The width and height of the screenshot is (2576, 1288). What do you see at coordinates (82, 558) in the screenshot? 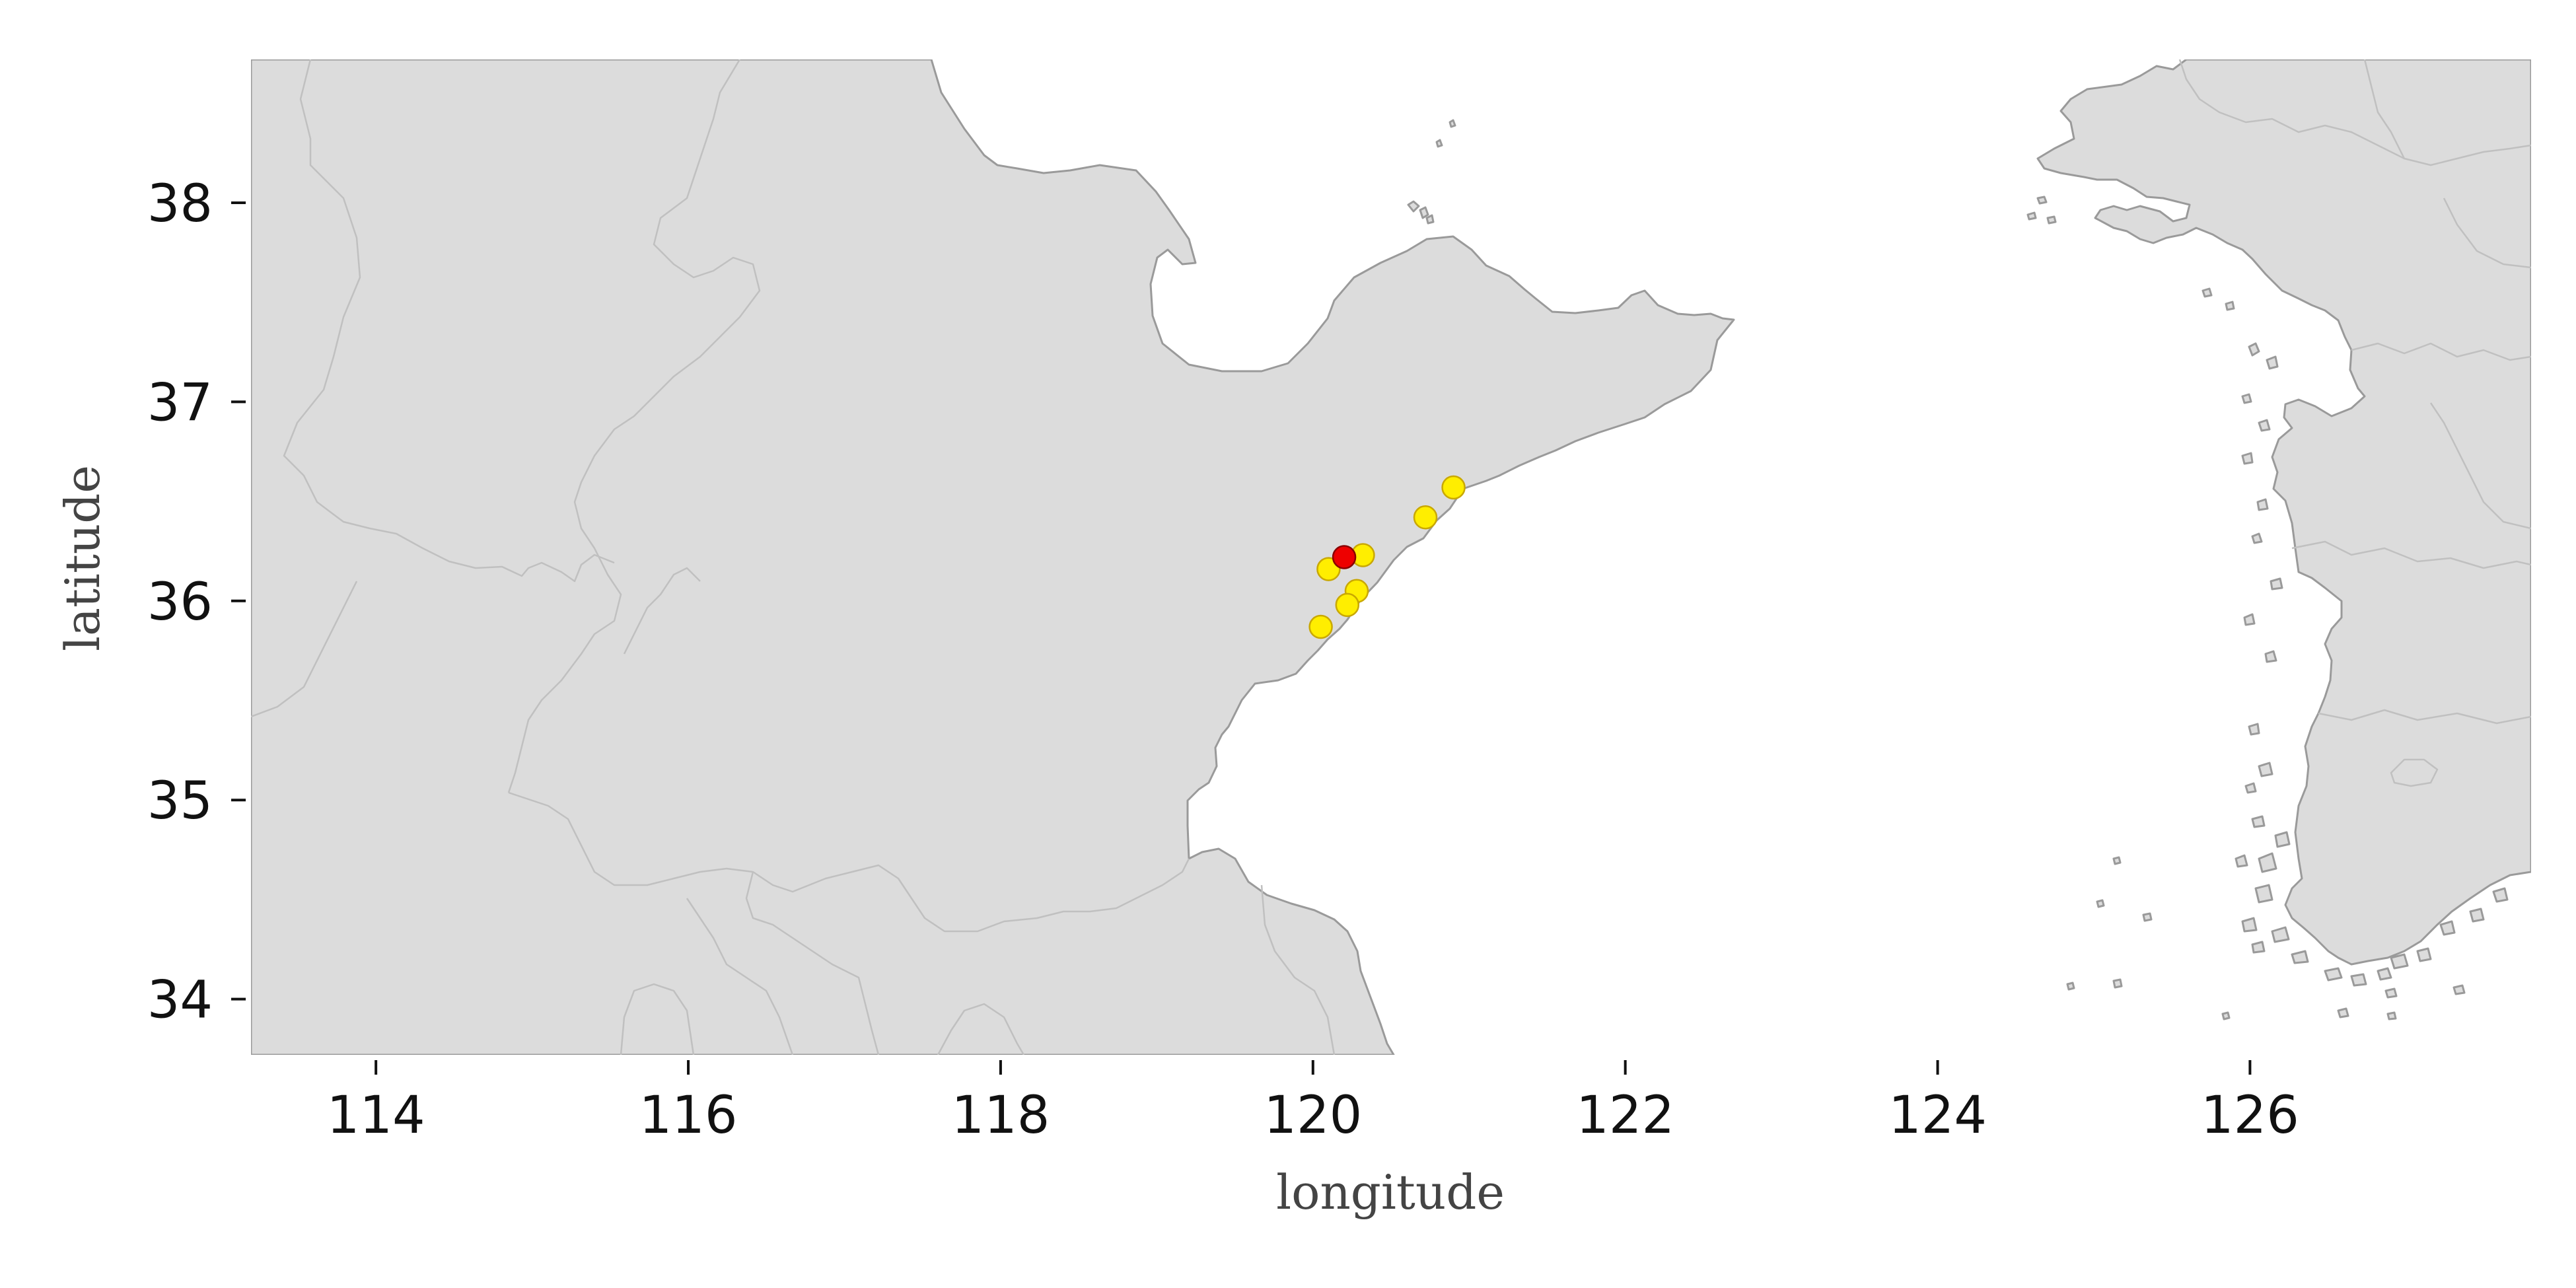
I see `y-axis-title: latitude` at bounding box center [82, 558].